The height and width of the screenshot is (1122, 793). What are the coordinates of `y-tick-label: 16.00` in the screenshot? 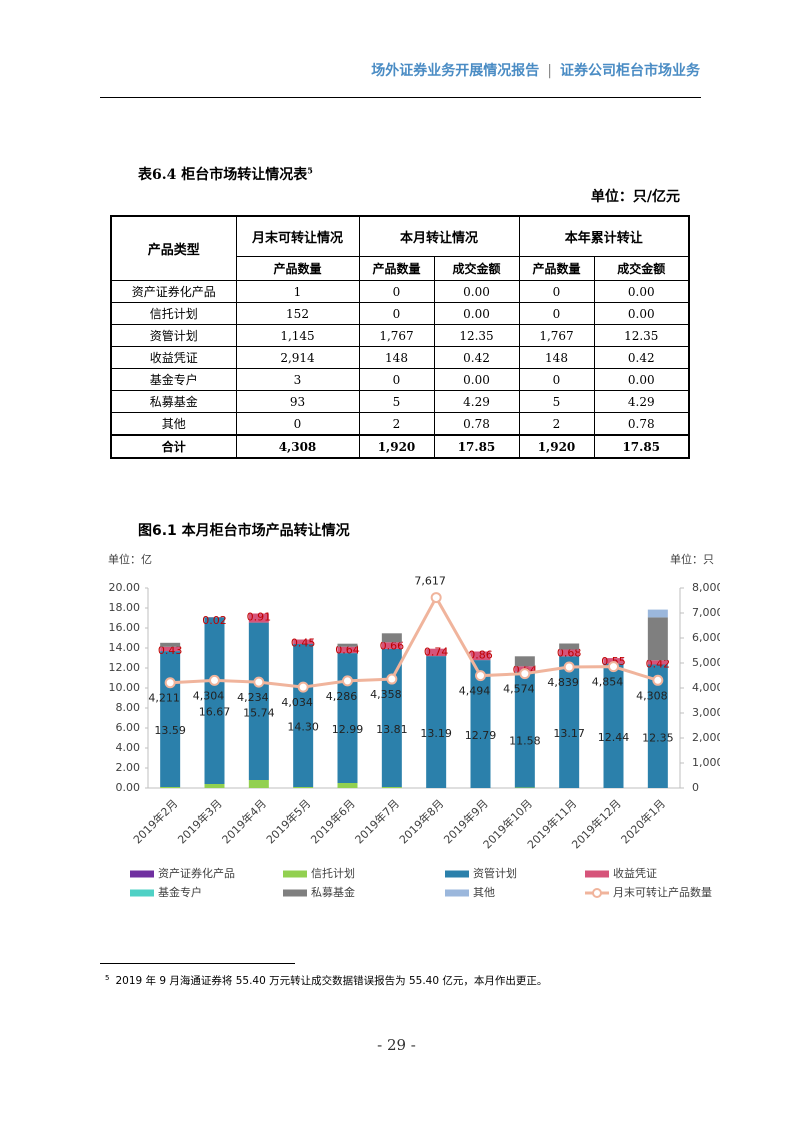 It's located at (125, 627).